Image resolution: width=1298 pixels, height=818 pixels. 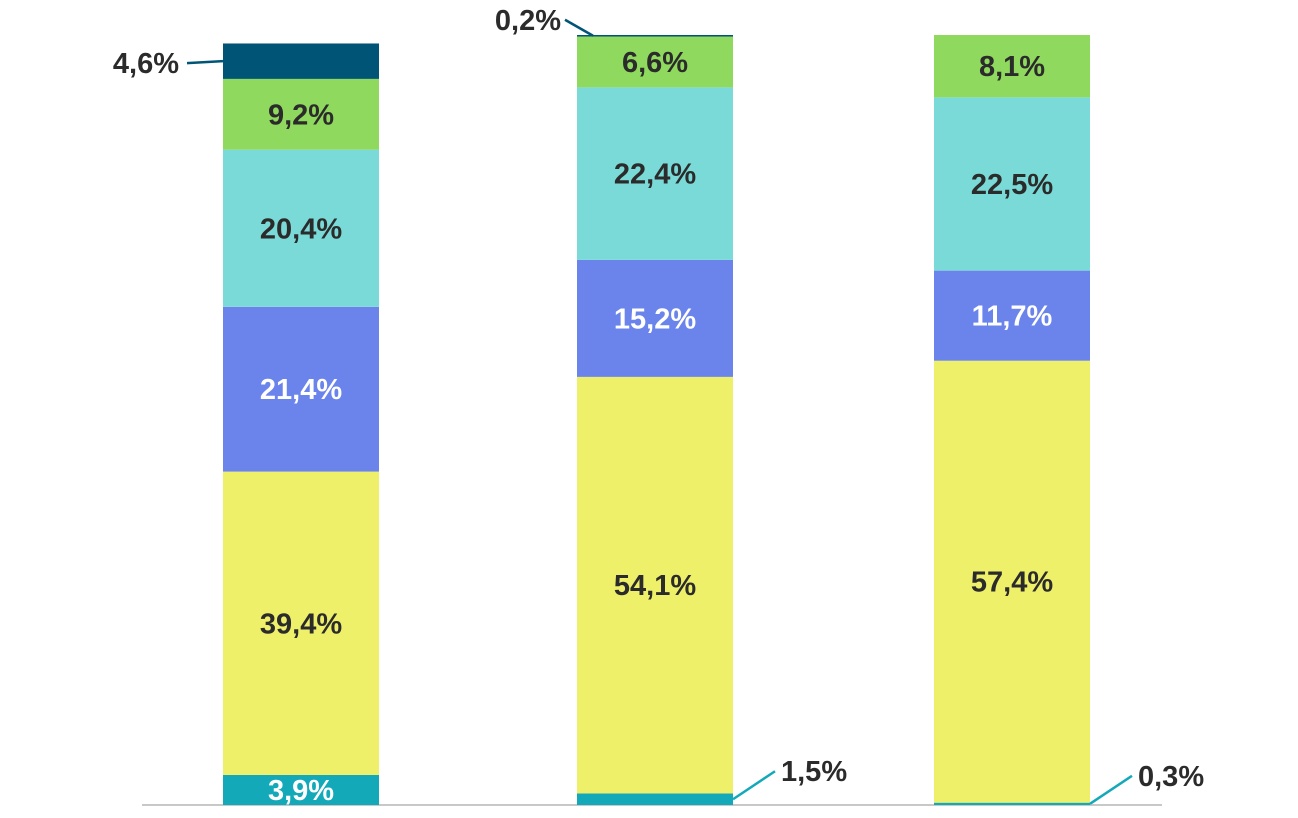 I want to click on bar-segment-s5-c1, so click(x=655, y=36).